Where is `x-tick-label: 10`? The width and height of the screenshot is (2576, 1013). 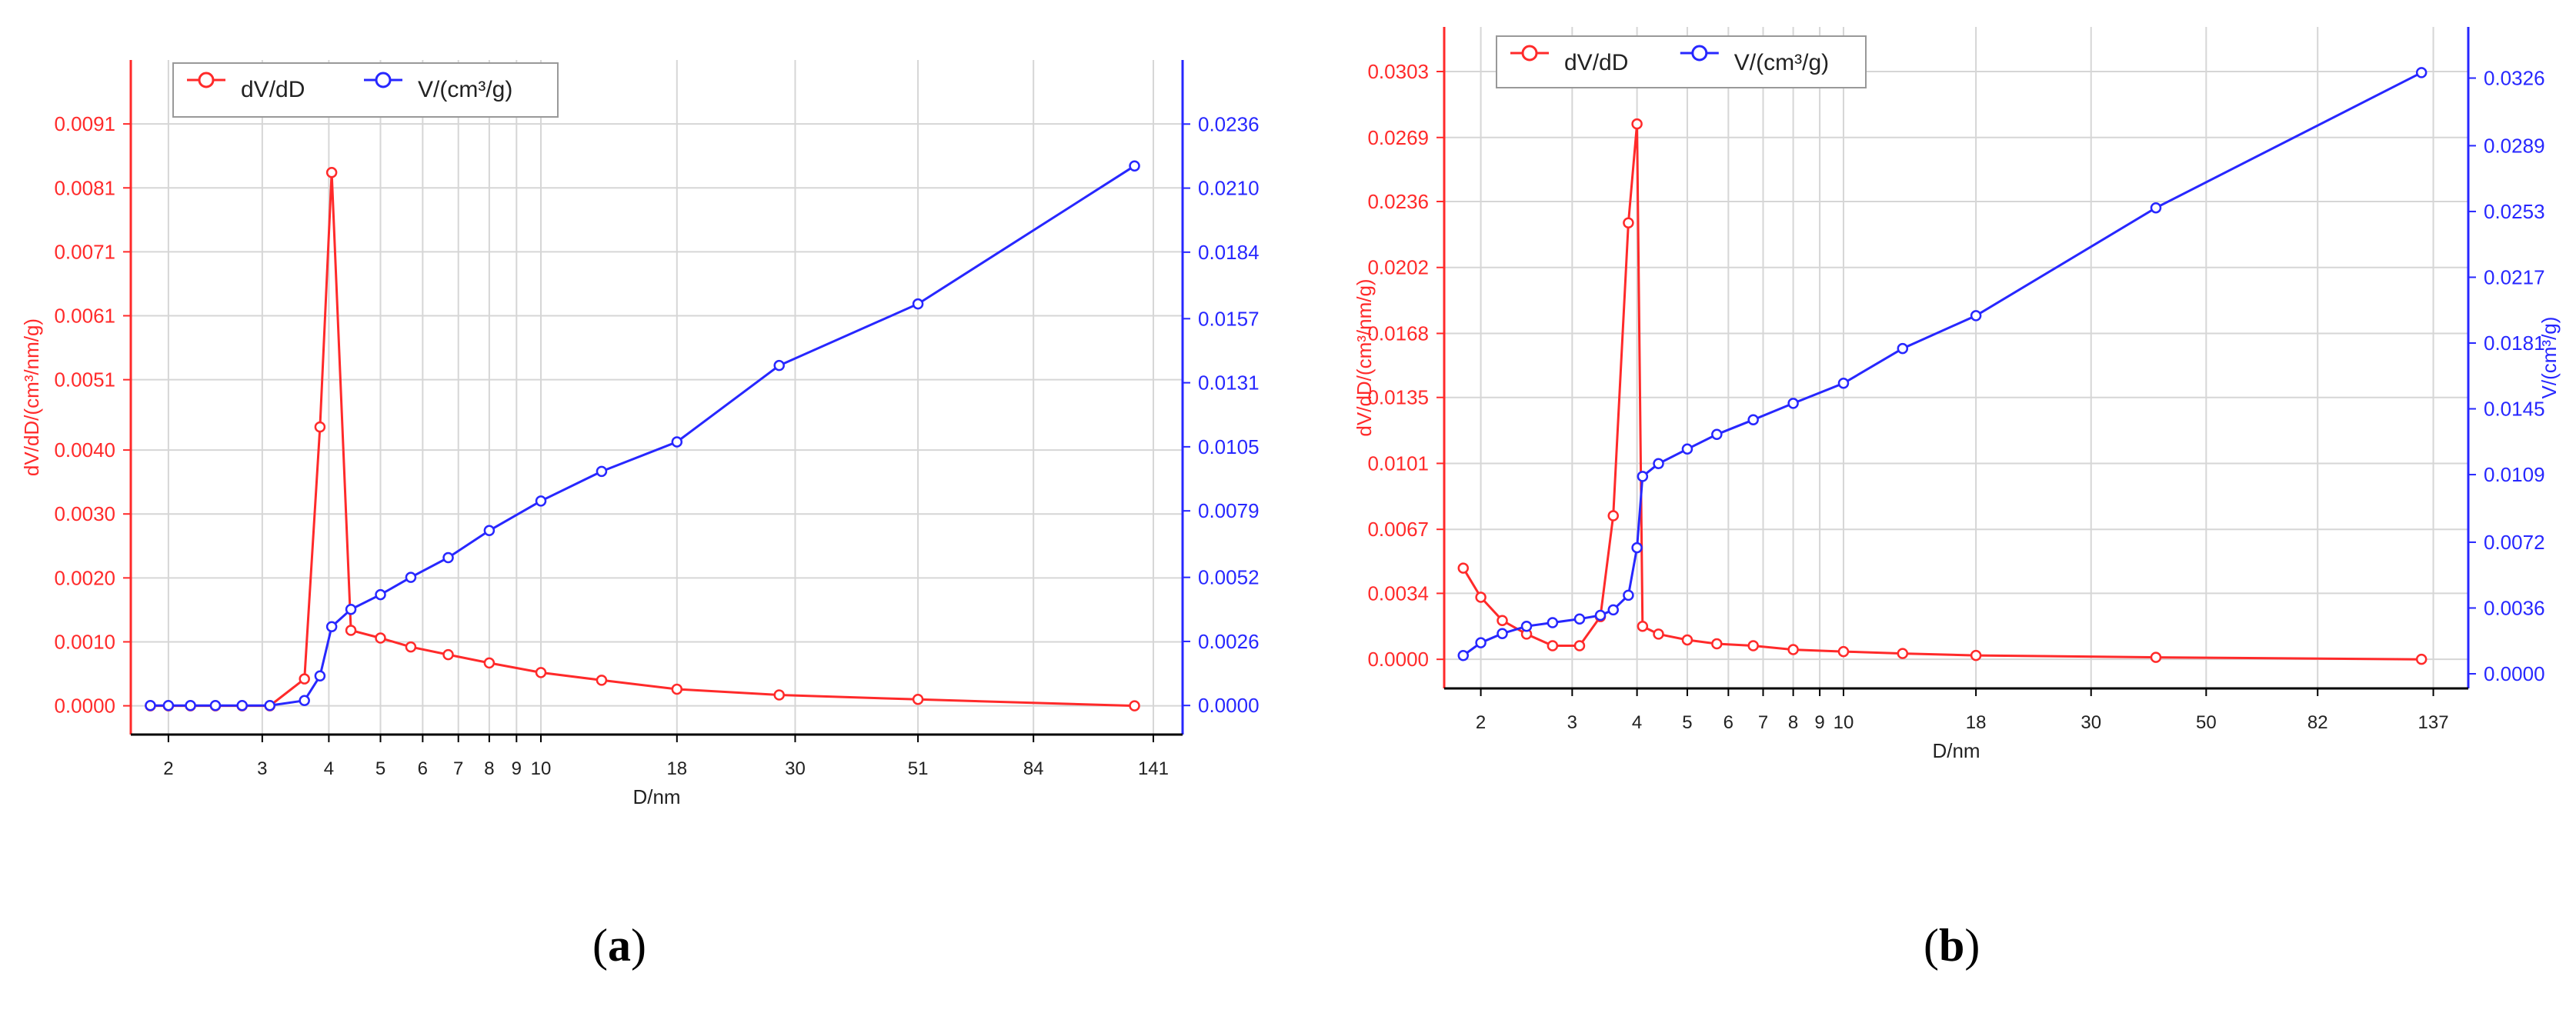
x-tick-label: 10 is located at coordinates (541, 768).